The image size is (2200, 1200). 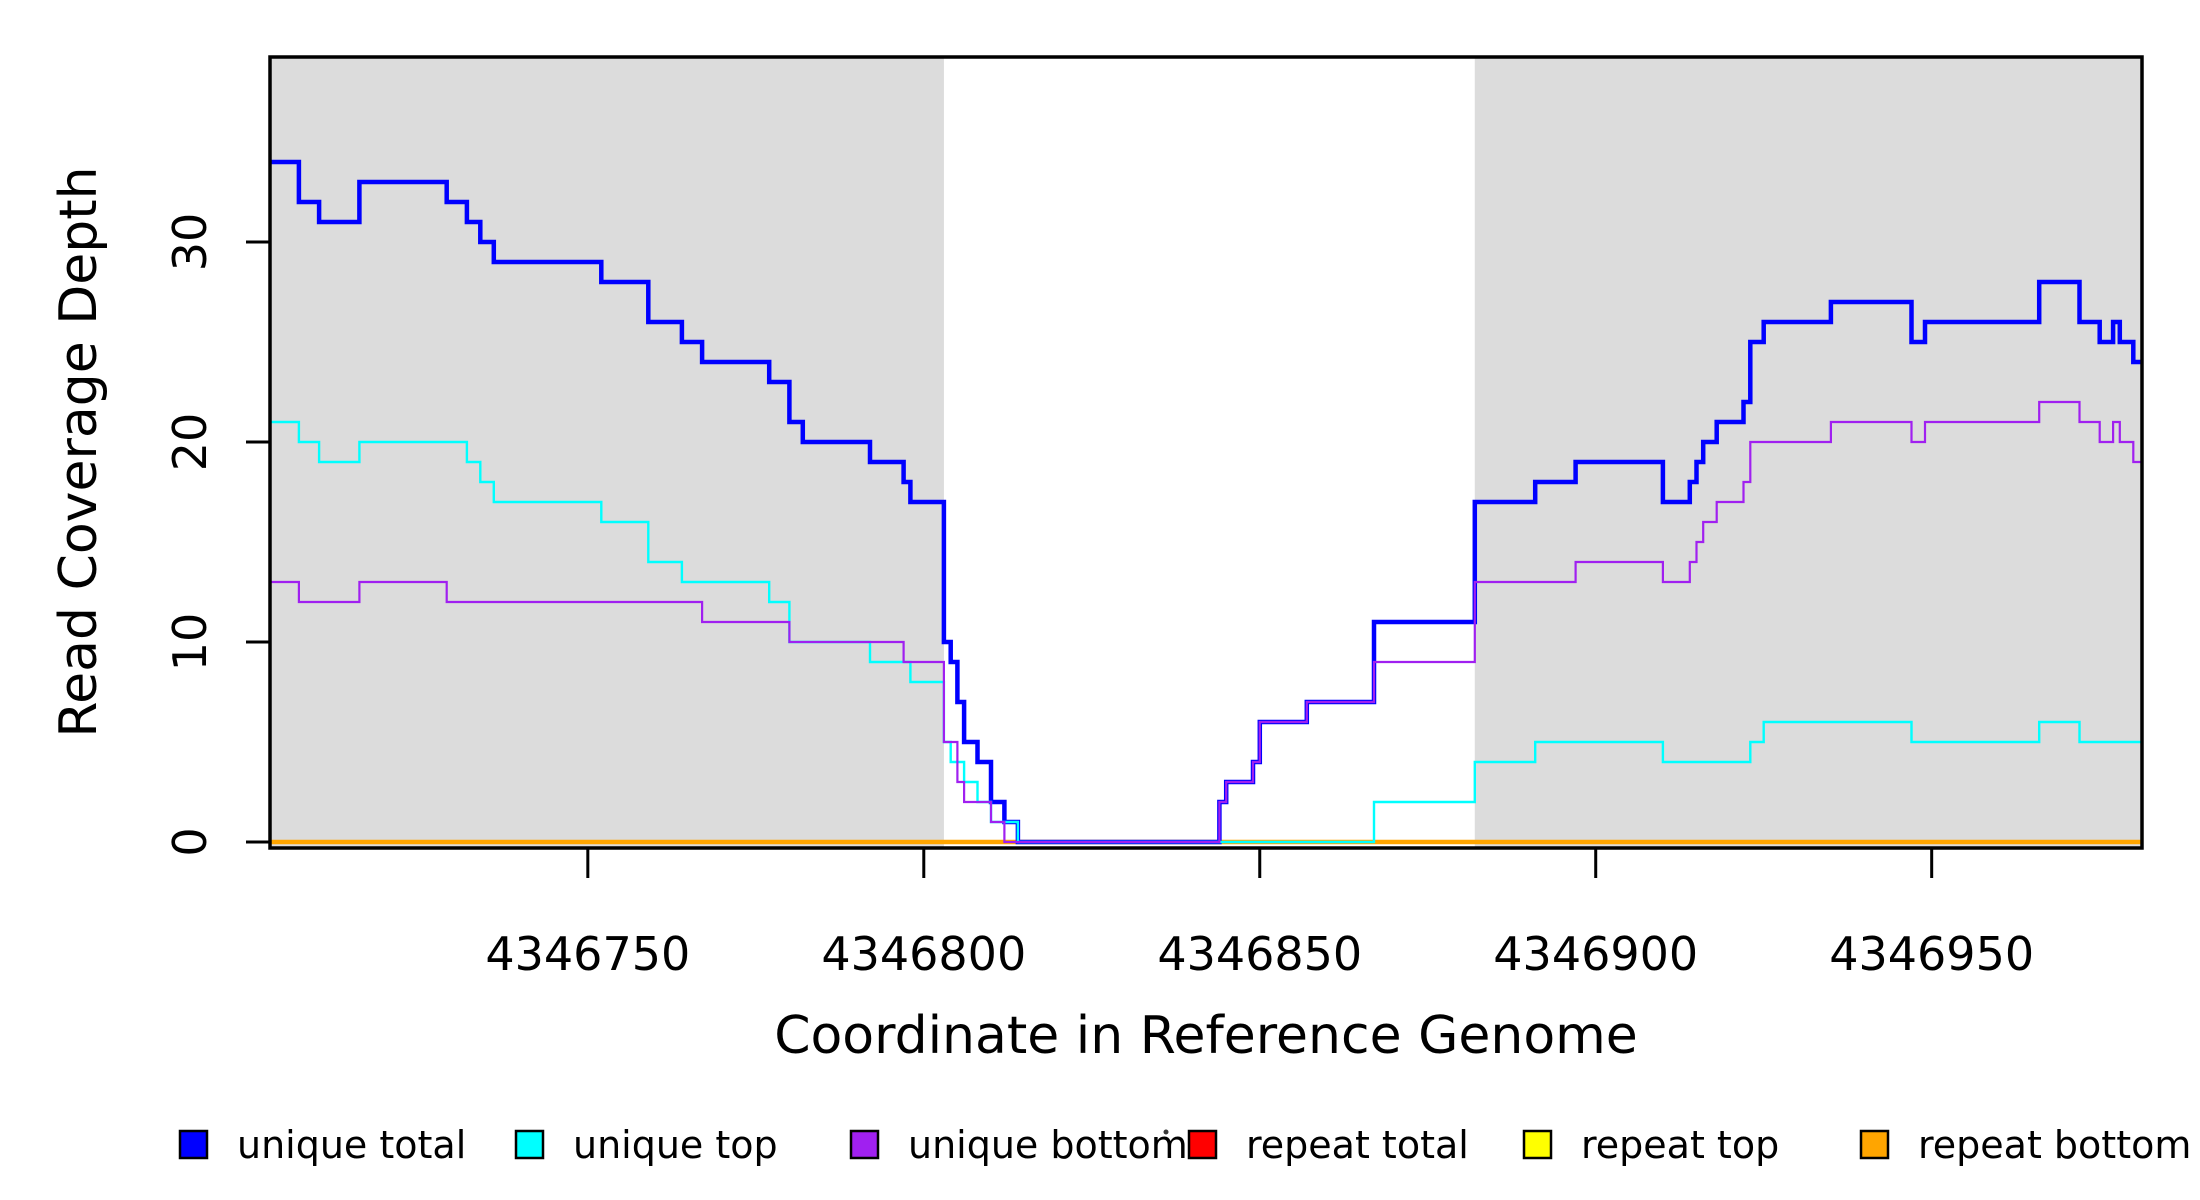 I want to click on x-tick-label: 4346750, so click(x=587, y=954).